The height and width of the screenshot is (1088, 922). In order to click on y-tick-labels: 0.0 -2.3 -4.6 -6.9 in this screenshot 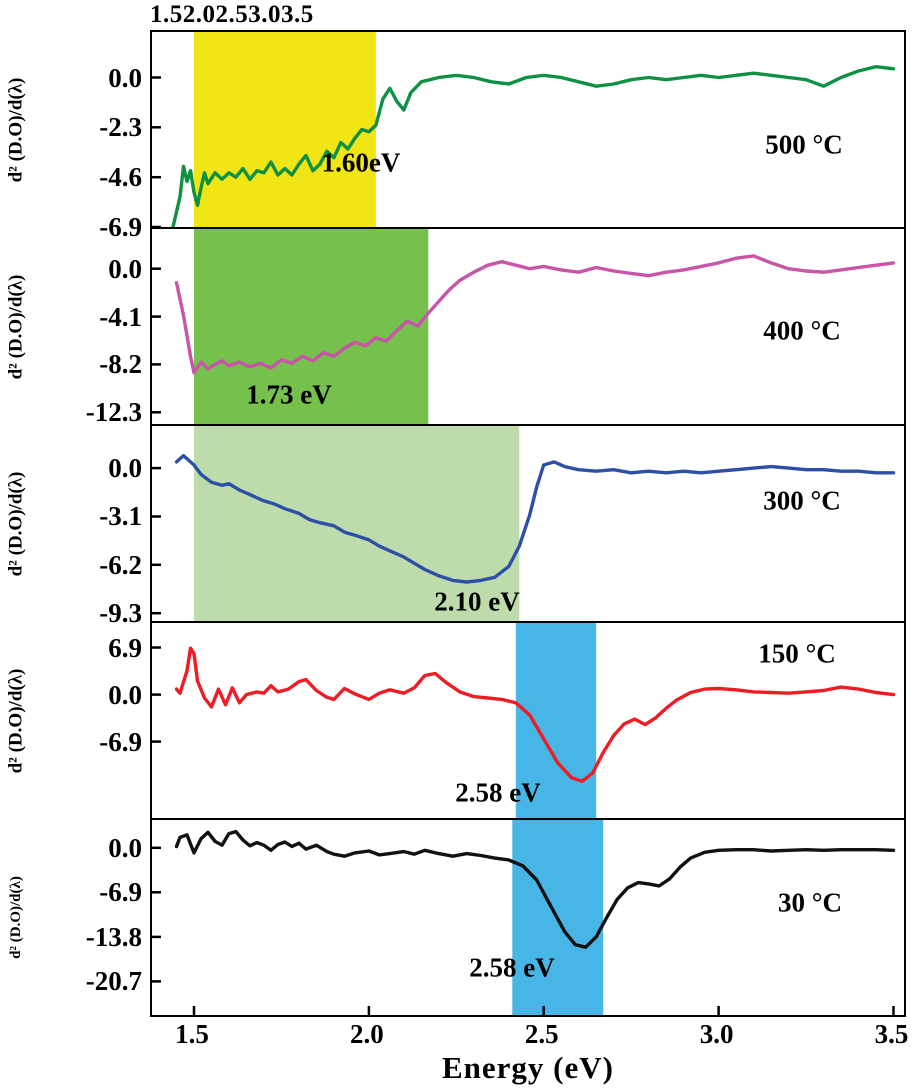, I will do `click(87, 136)`.